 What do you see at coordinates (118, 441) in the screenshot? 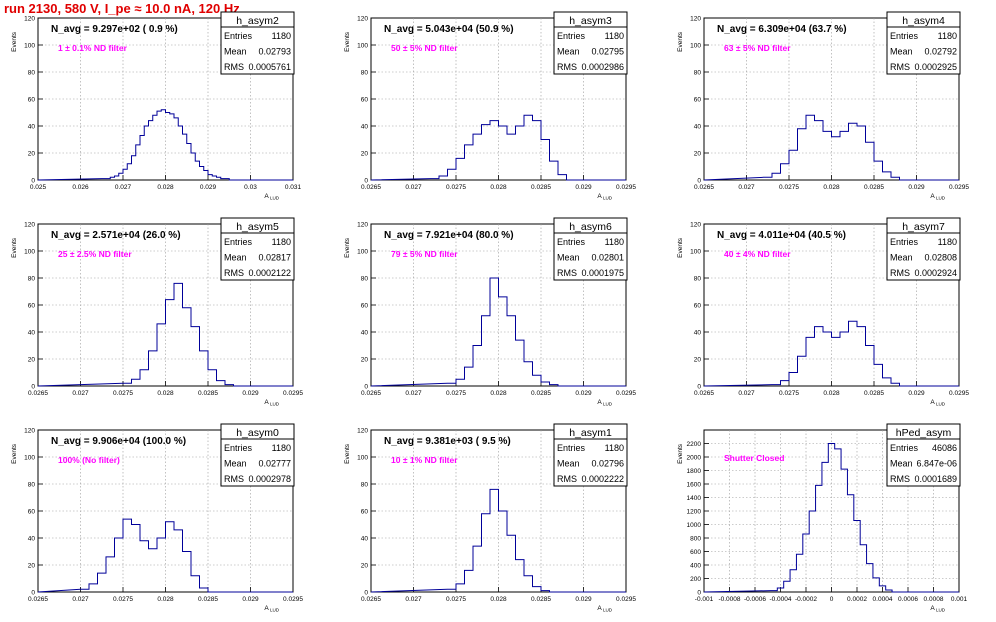
I see `panel-title: N_avg = 9.906e+04 (100.0 %)` at bounding box center [118, 441].